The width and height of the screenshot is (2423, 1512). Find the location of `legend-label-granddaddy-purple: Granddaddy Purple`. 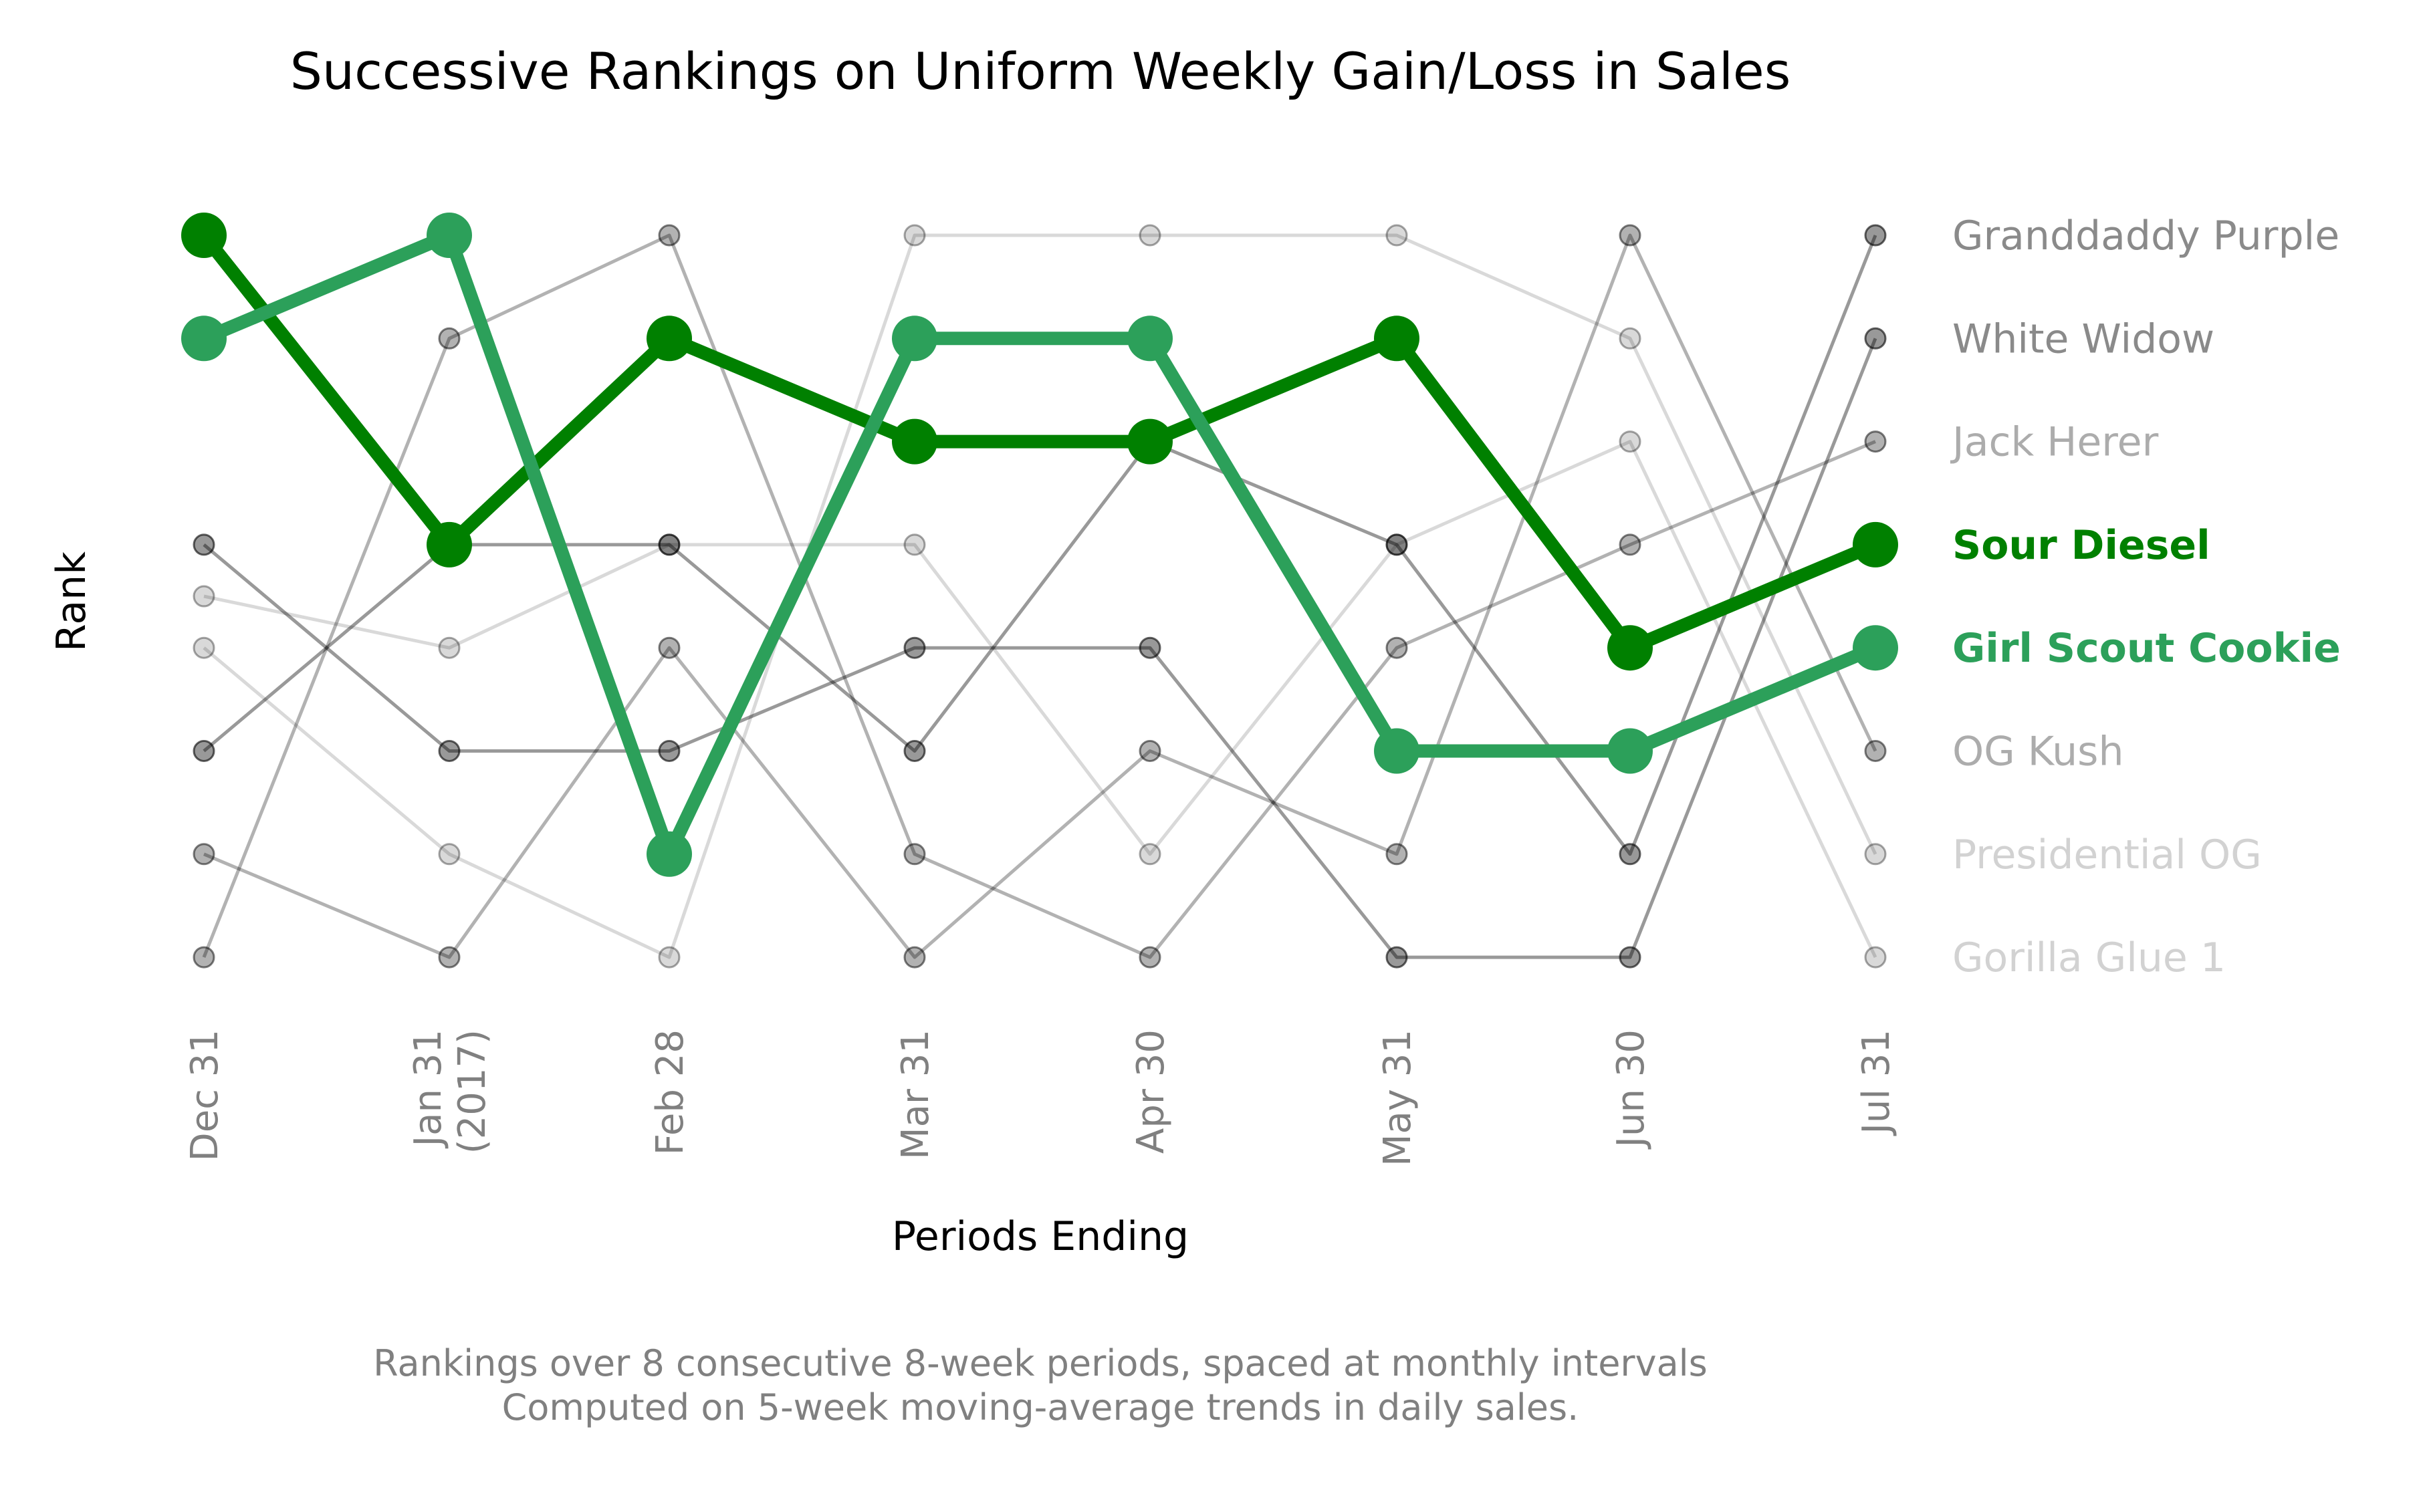

legend-label-granddaddy-purple: Granddaddy Purple is located at coordinates (2145, 236).